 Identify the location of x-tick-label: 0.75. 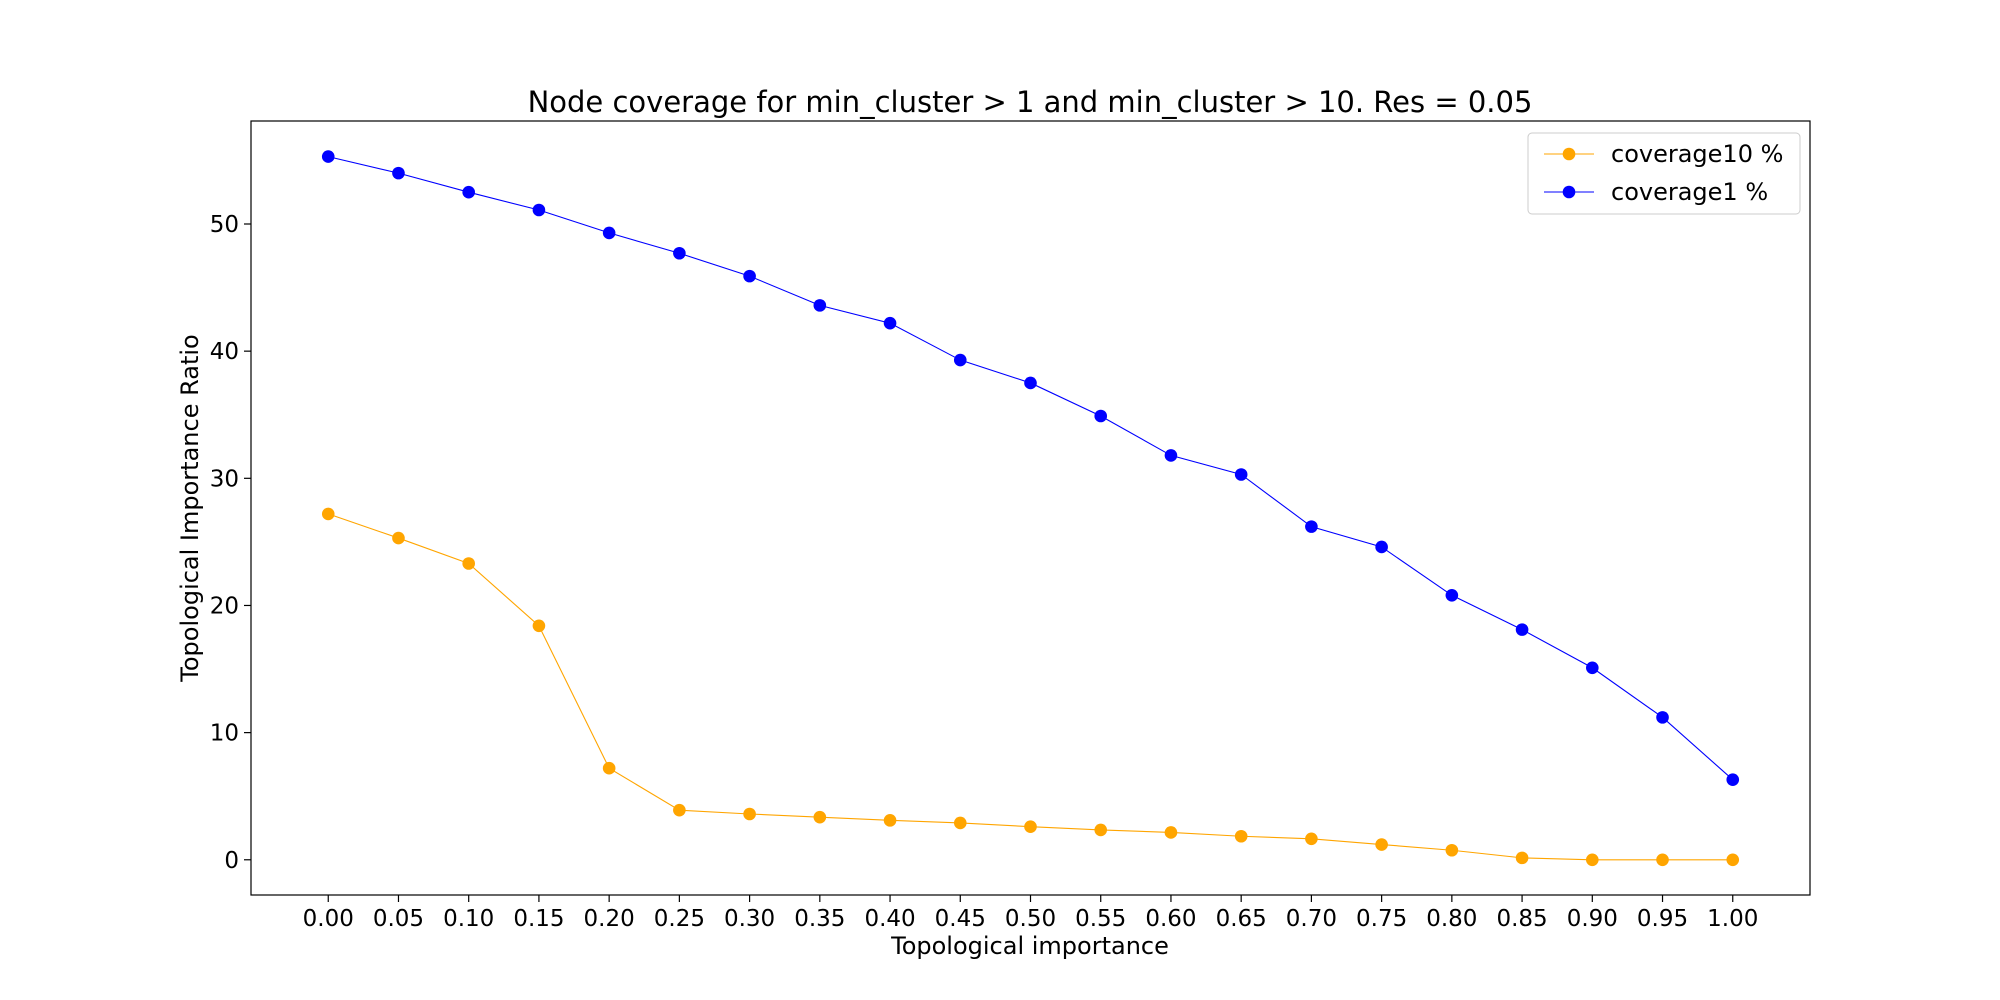
(1381, 919).